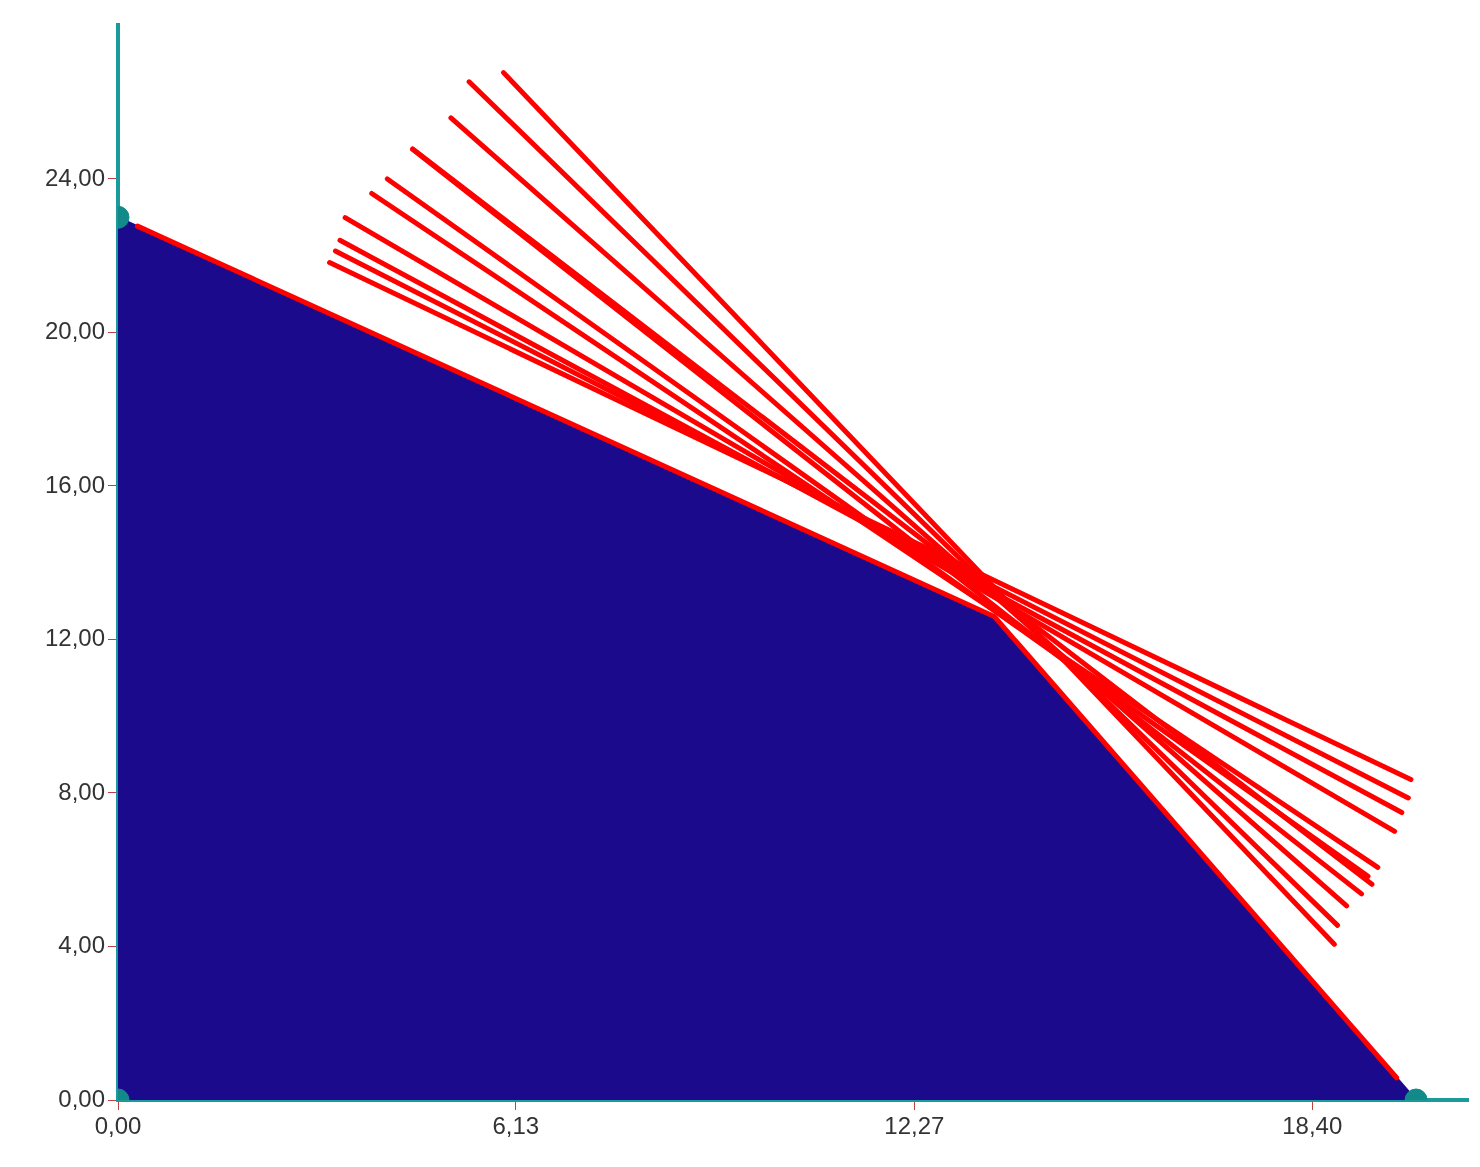  Describe the element at coordinates (118, 1126) in the screenshot. I see `x-tick-label: 0,00` at that location.